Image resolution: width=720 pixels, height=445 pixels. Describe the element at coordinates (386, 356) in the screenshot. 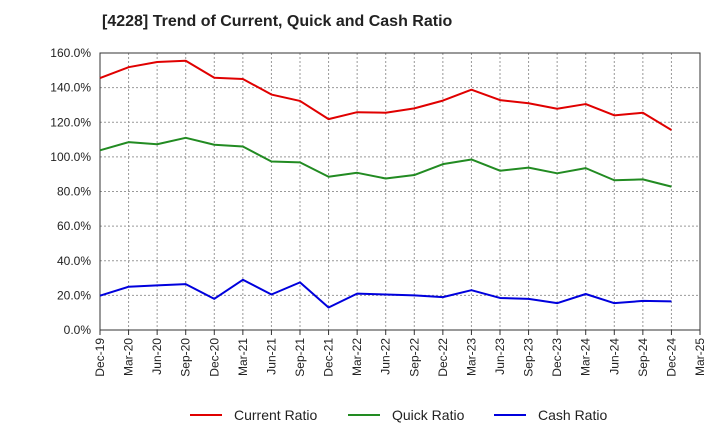

I see `x-tick-label: Jun-22` at that location.